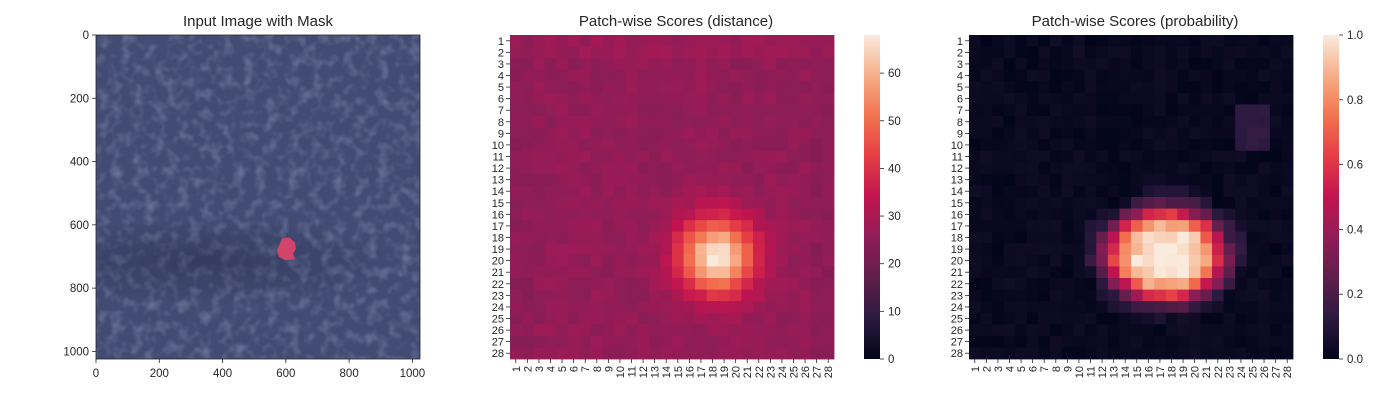 The height and width of the screenshot is (400, 1400). What do you see at coordinates (349, 374) in the screenshot?
I see `x-tick-label: 800` at bounding box center [349, 374].